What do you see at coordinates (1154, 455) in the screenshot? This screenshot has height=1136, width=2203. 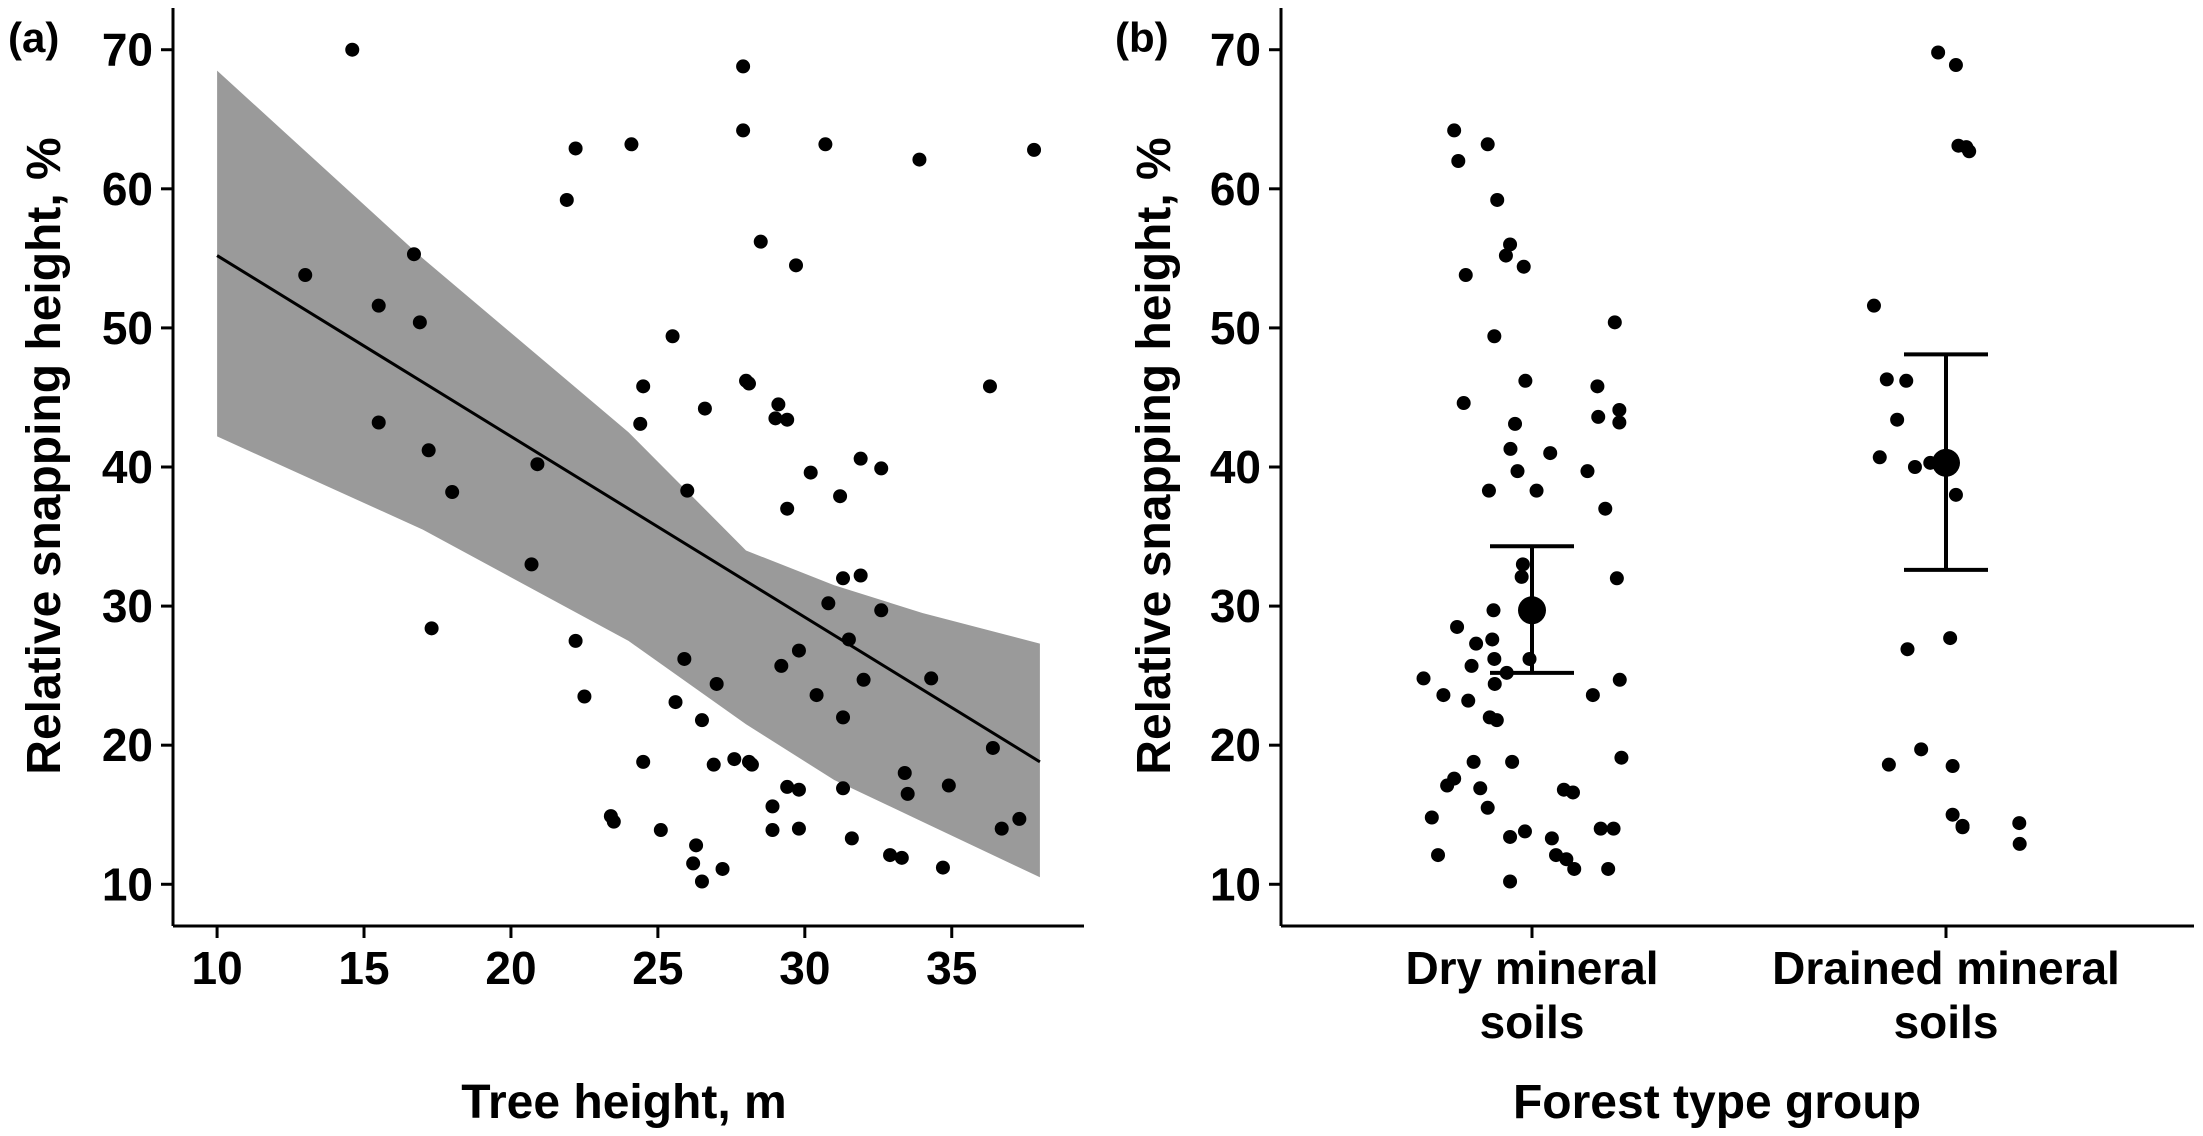 I see `panel-b-y-axis-label: Relative snapping height, %` at bounding box center [1154, 455].